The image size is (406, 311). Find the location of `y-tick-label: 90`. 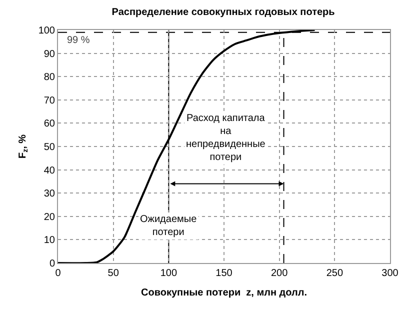

y-tick-label: 90 is located at coordinates (50, 54).